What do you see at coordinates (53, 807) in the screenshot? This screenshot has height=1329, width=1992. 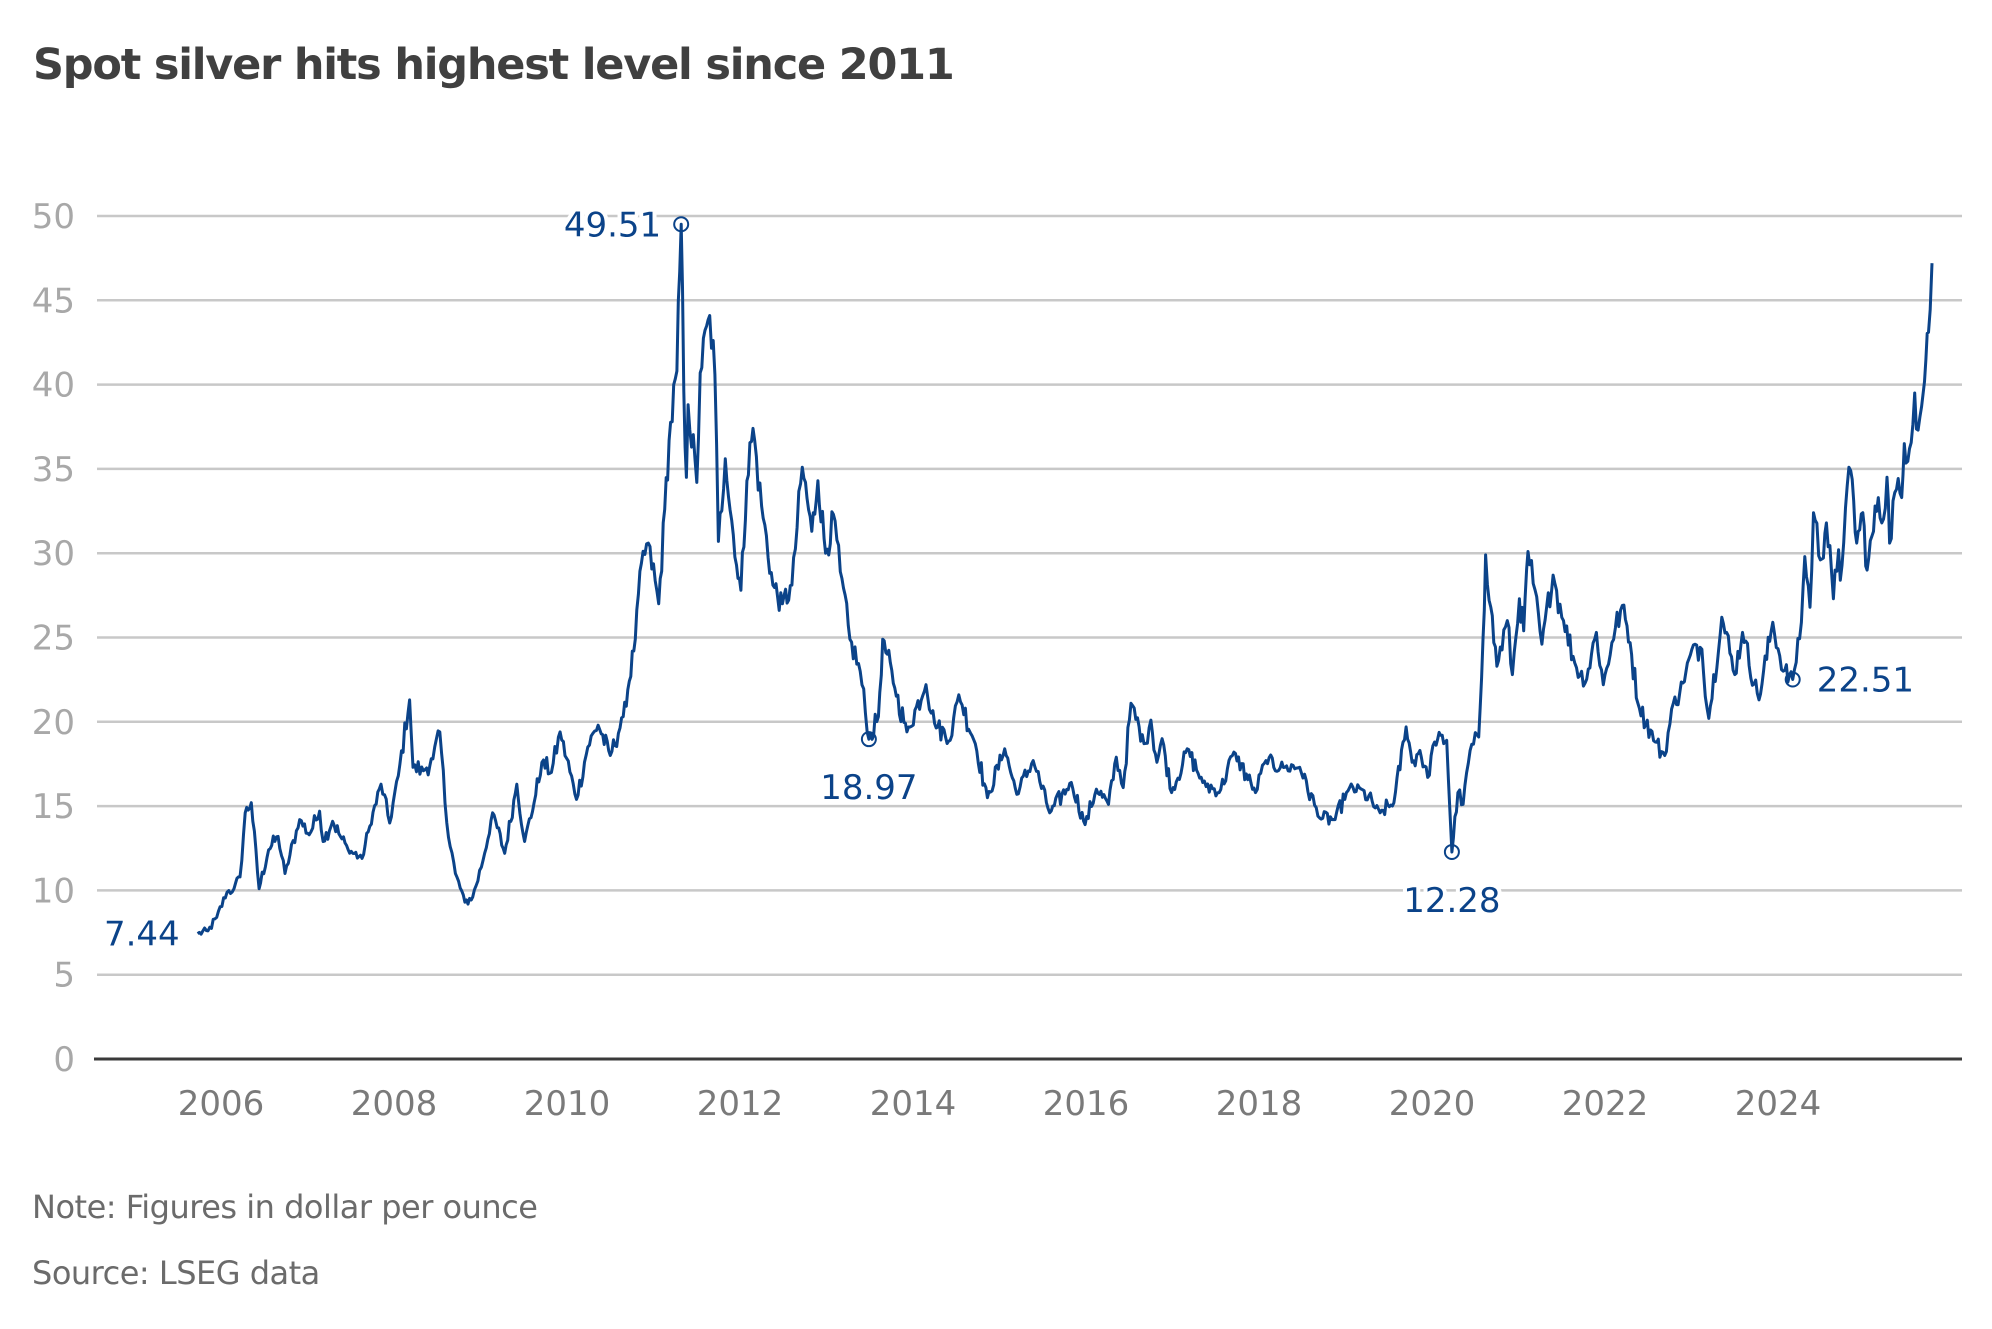 I see `y-tick-label: 15` at bounding box center [53, 807].